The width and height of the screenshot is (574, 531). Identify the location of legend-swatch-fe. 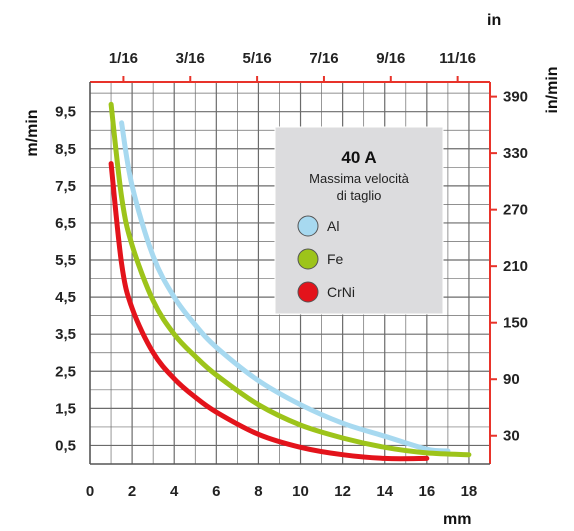
(308, 259).